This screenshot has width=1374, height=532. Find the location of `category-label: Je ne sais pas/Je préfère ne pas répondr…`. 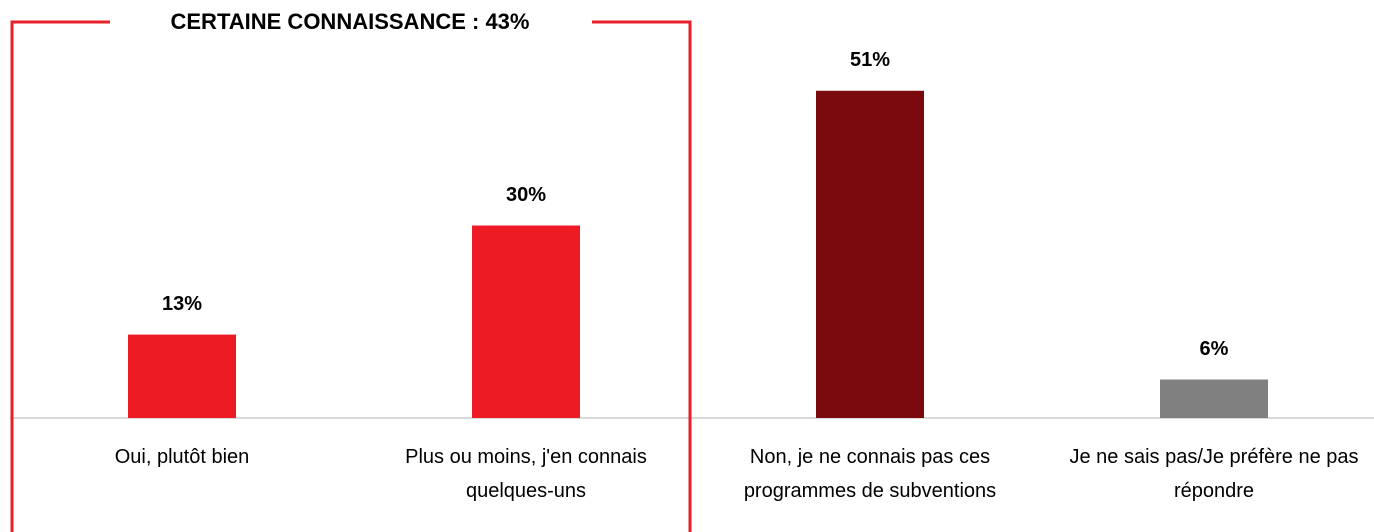

category-label: Je ne sais pas/Je préfère ne pas répondr… is located at coordinates (1214, 474).